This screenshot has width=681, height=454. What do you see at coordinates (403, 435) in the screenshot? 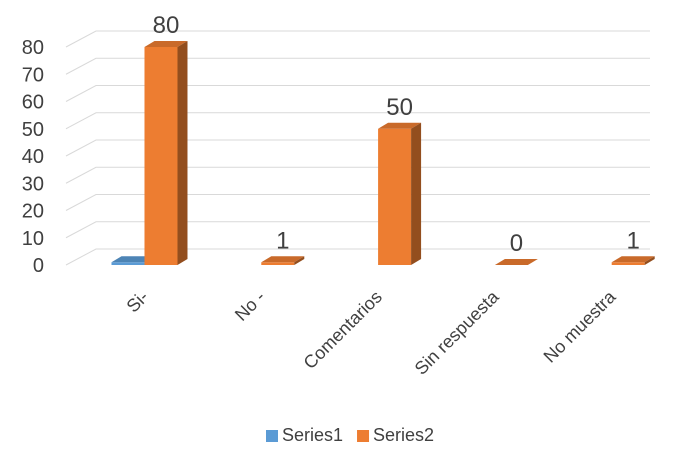
I see `legend-label: Series2` at bounding box center [403, 435].